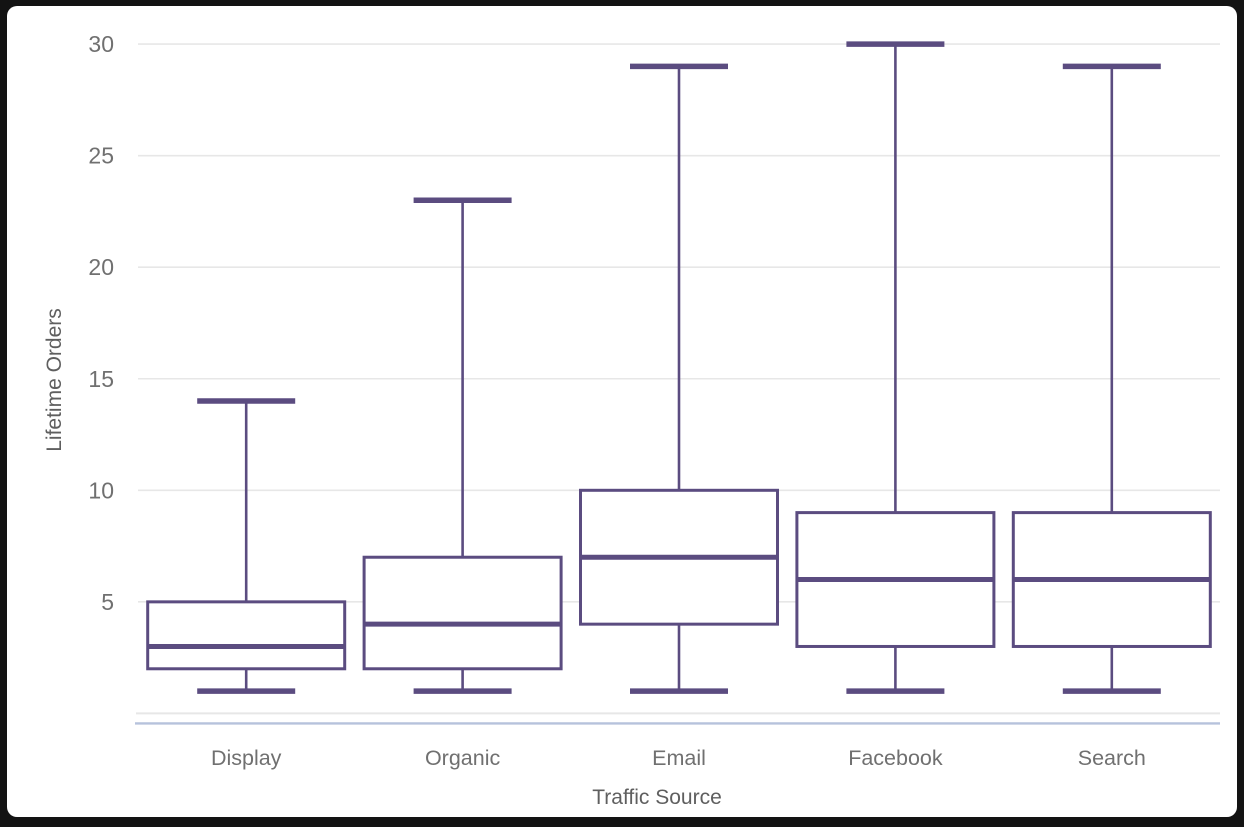  Describe the element at coordinates (101, 379) in the screenshot. I see `y-tick-label: 15` at that location.